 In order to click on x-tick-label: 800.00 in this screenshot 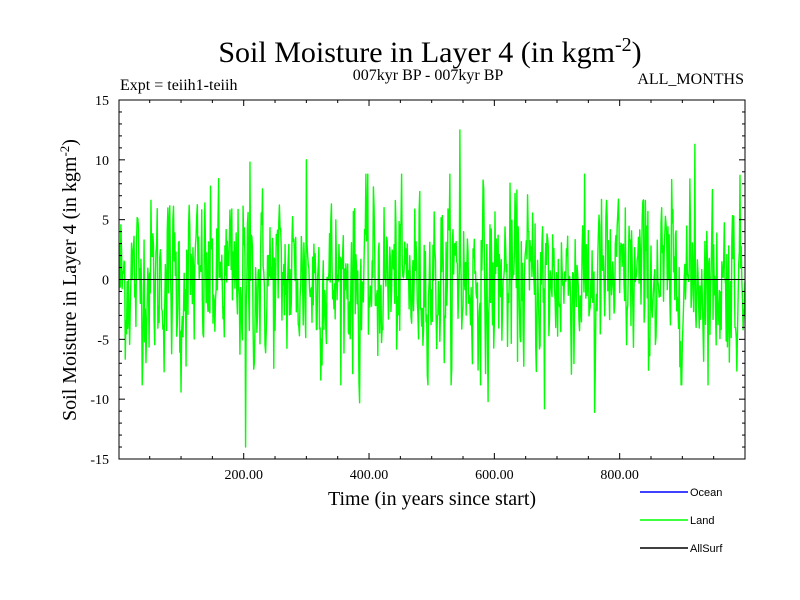, I will do `click(619, 475)`.